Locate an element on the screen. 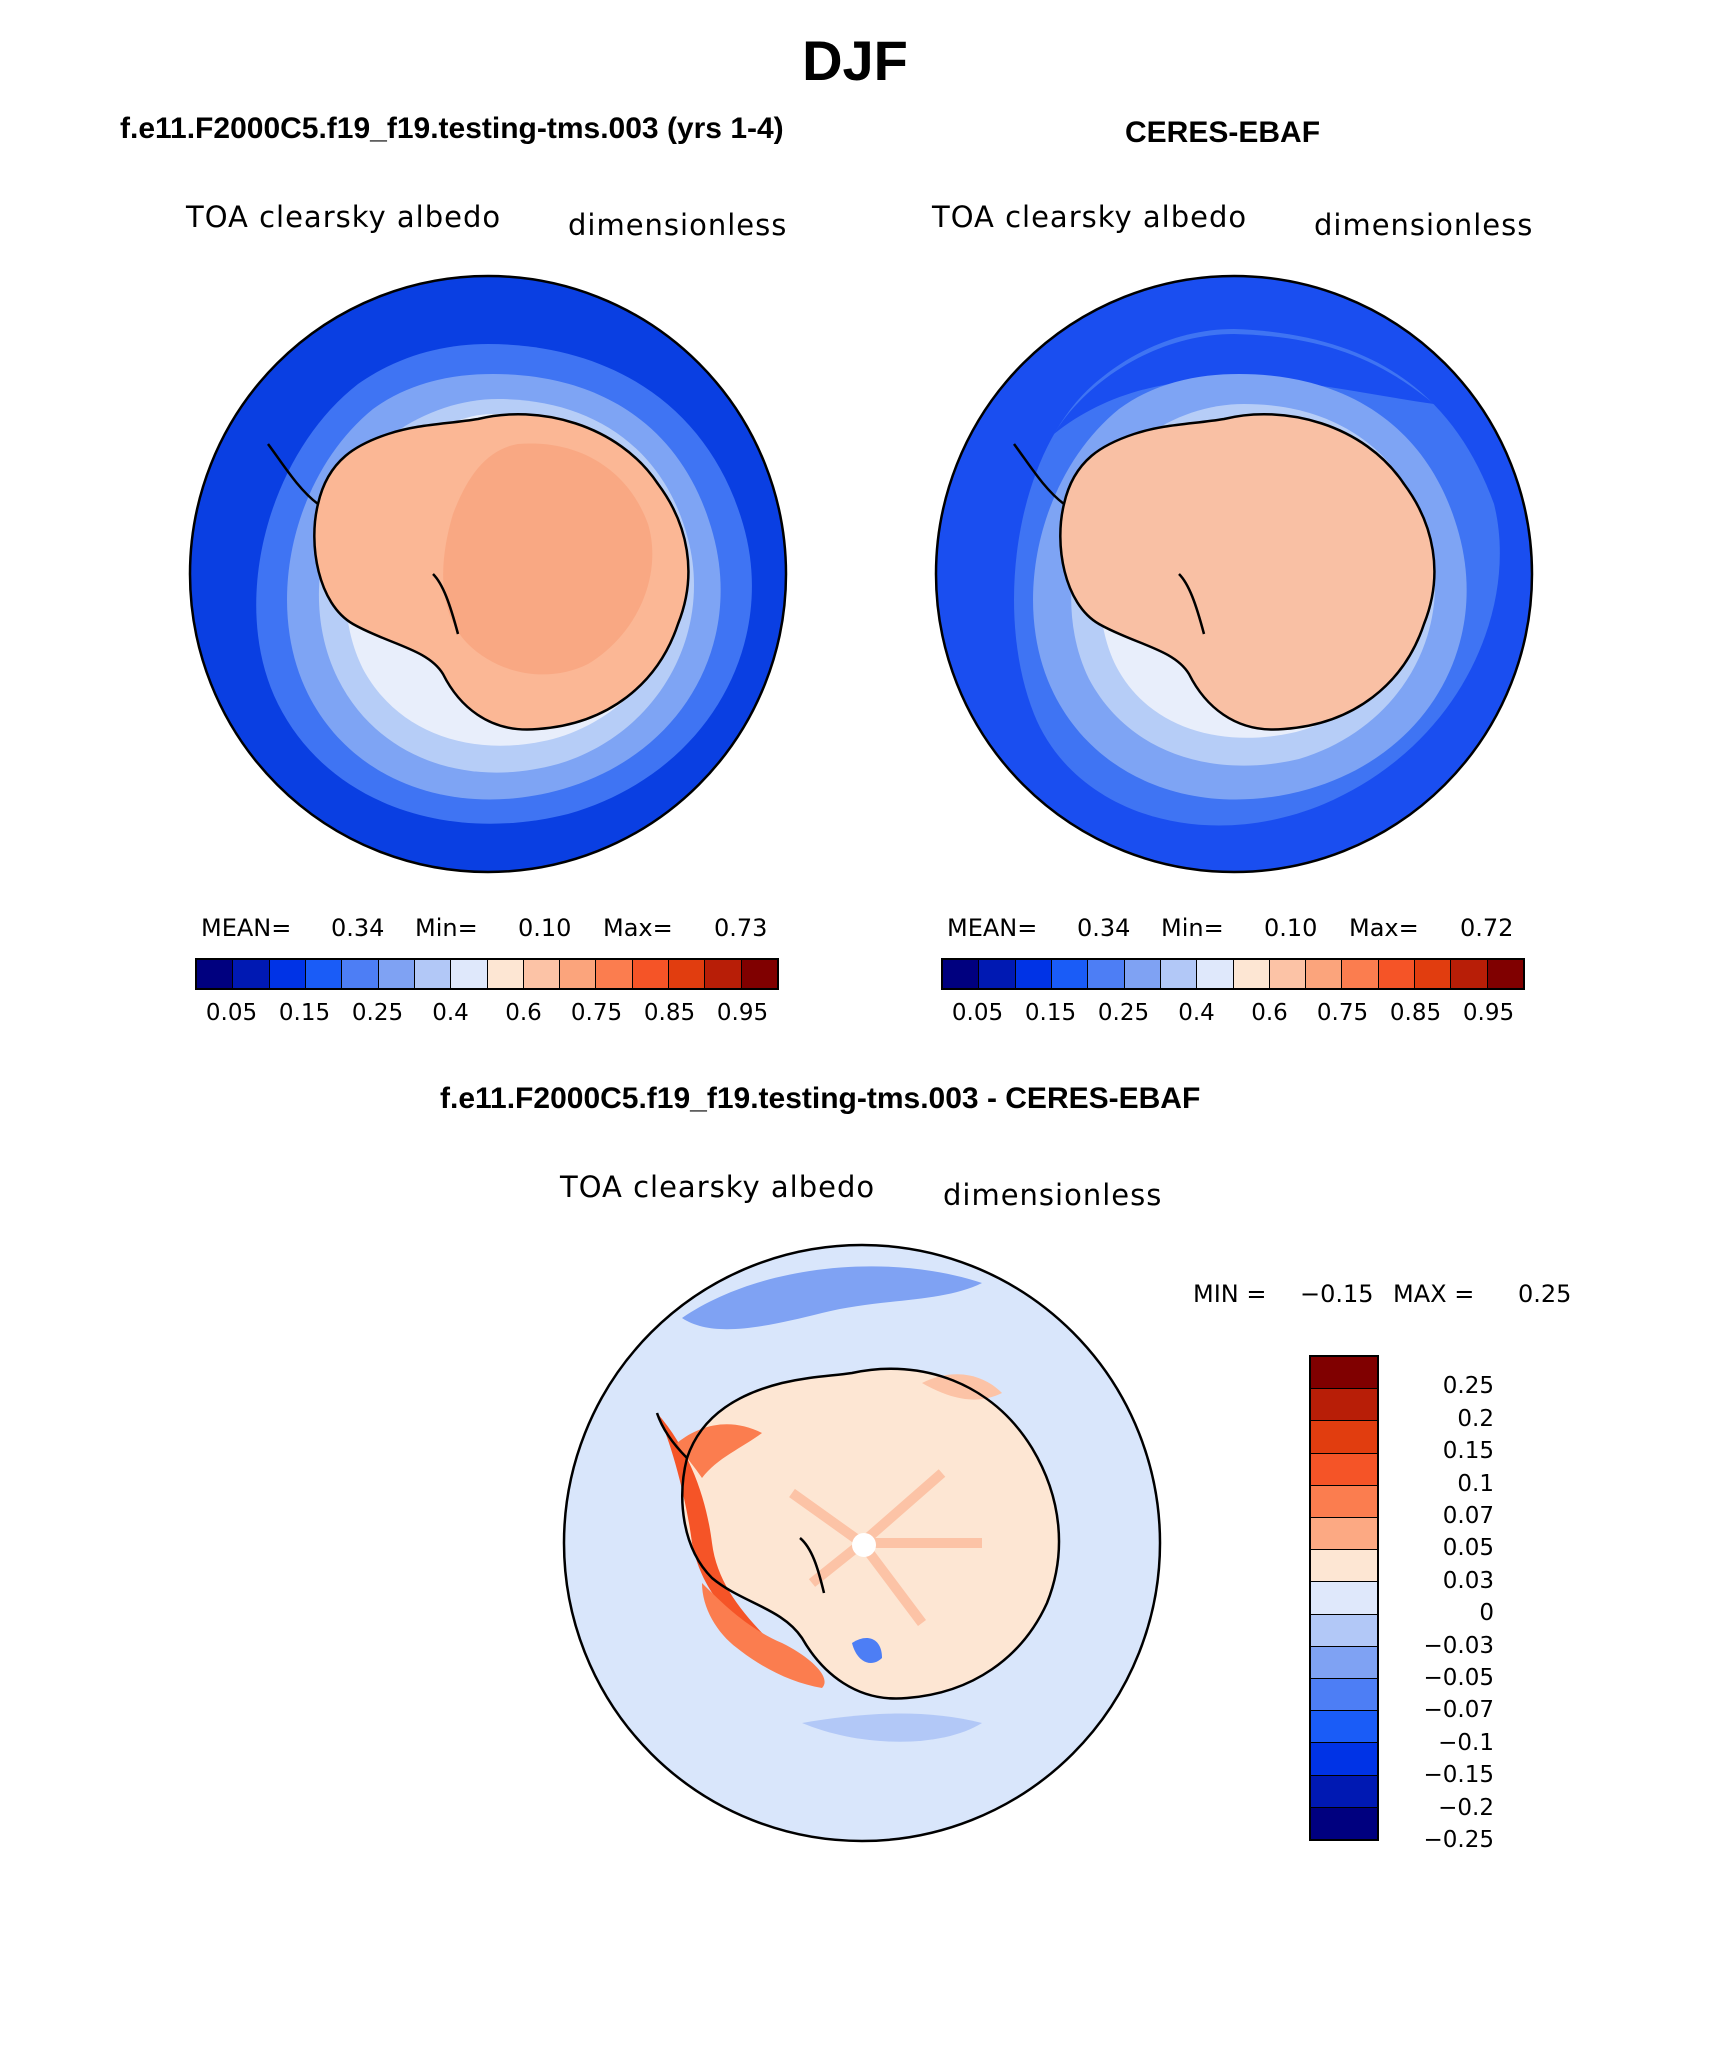  model-min-value: 0.10 is located at coordinates (545, 928).